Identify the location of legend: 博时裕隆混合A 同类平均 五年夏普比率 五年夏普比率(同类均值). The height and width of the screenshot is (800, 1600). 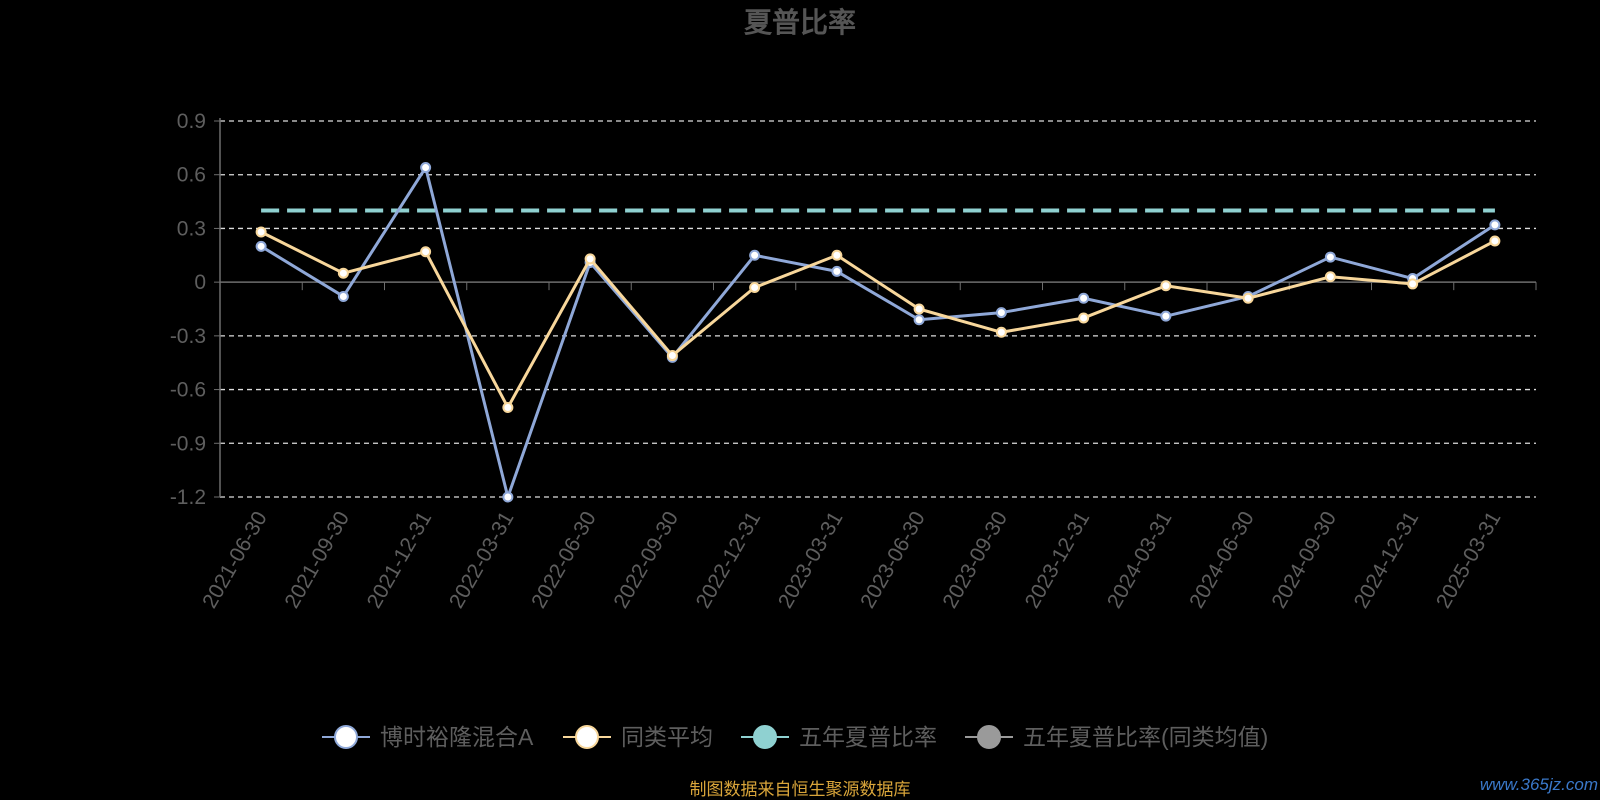
(795, 737).